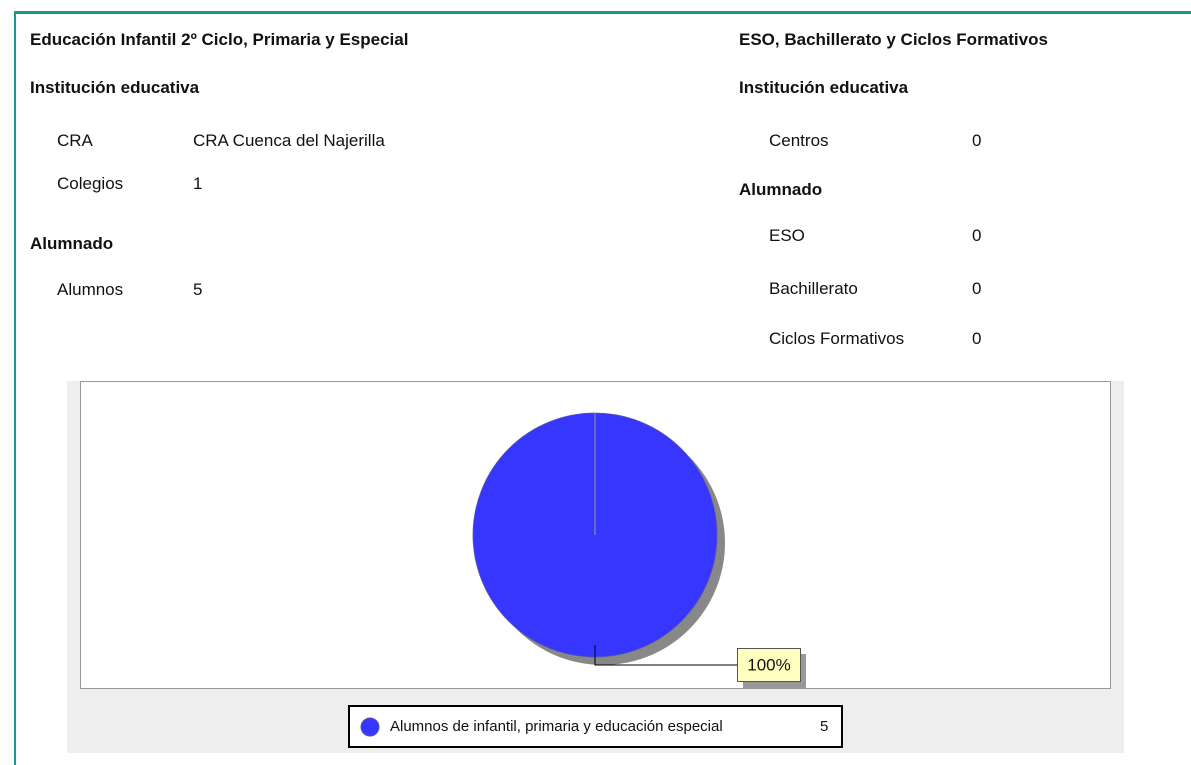 This screenshot has height=765, width=1191. Describe the element at coordinates (198, 289) in the screenshot. I see `row-value: 5` at that location.